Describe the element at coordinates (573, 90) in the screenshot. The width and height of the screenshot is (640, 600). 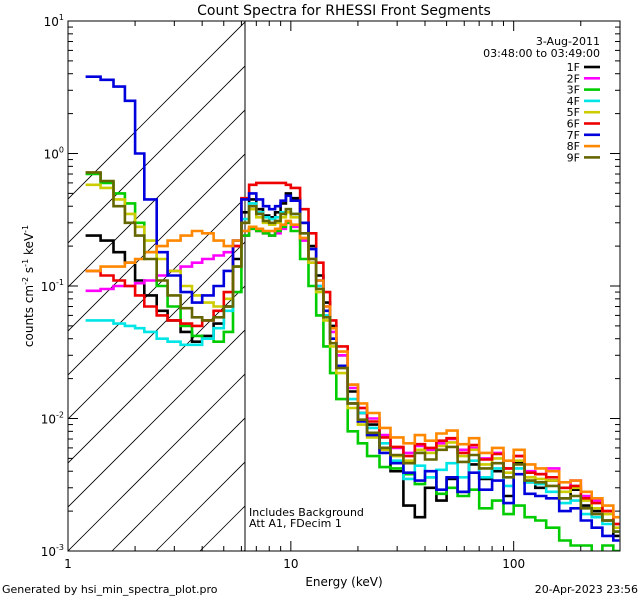
I see `legend-label-3F: 3F` at that location.